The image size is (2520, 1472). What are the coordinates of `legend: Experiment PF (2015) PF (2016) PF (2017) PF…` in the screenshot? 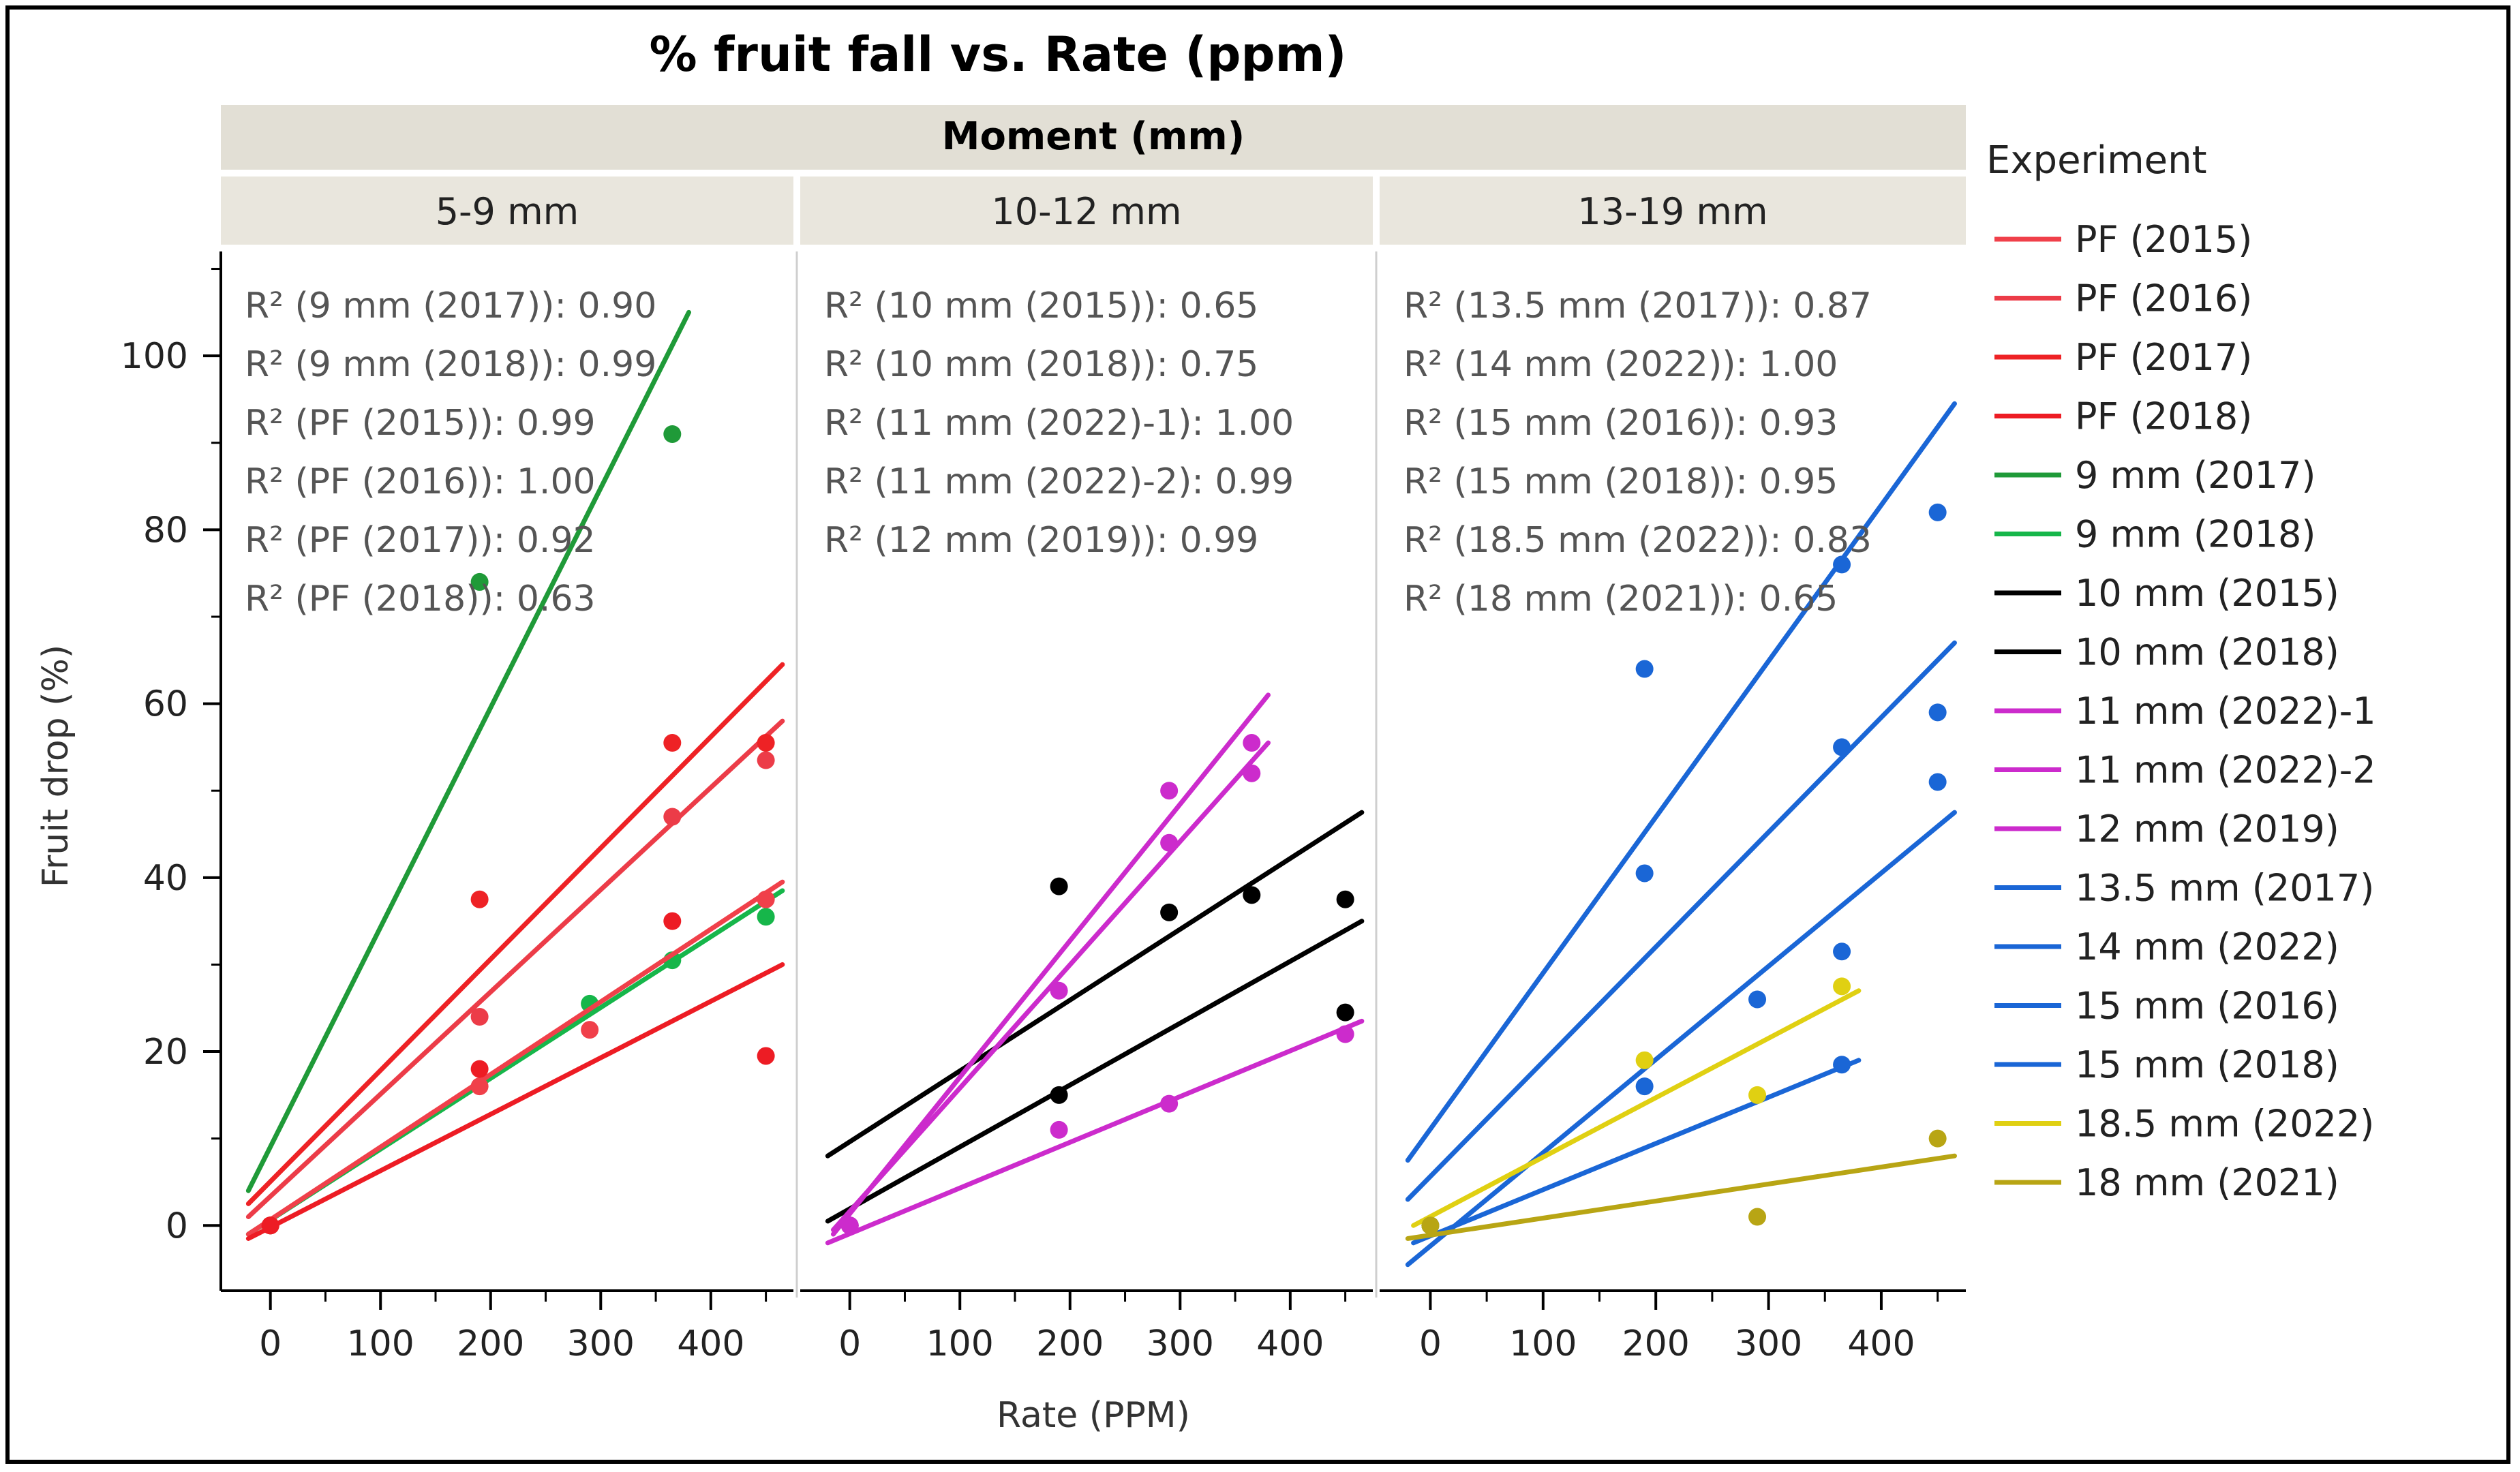 It's located at (2181, 671).